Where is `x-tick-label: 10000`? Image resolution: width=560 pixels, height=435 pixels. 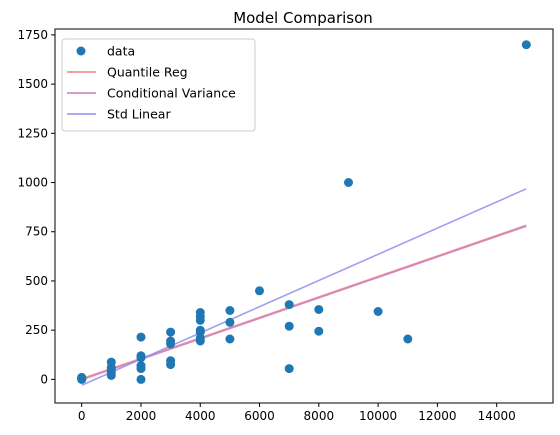 x-tick-label: 10000 is located at coordinates (378, 416).